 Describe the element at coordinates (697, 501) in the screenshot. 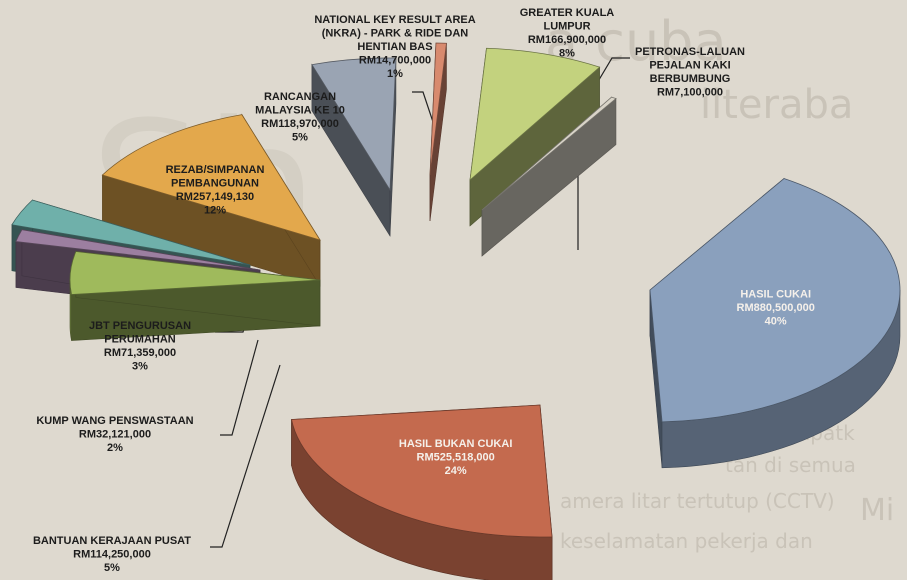

I see `bg-text-5: amera litar tertutup (CCTV)` at that location.